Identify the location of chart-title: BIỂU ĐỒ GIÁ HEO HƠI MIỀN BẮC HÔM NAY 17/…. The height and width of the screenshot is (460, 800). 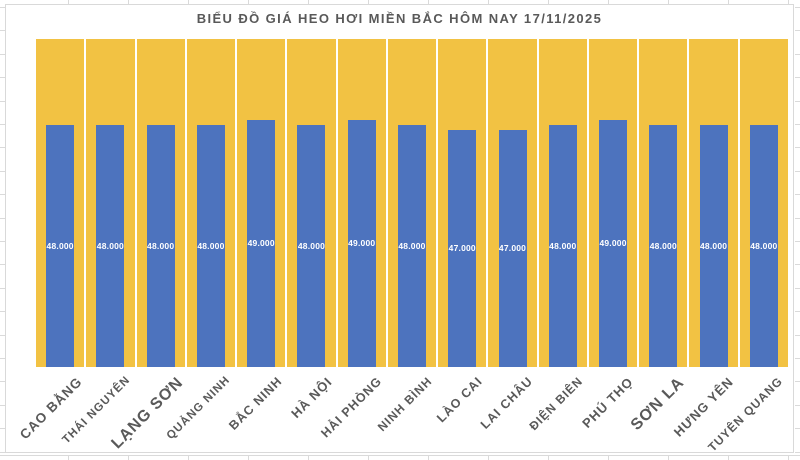
(399, 18).